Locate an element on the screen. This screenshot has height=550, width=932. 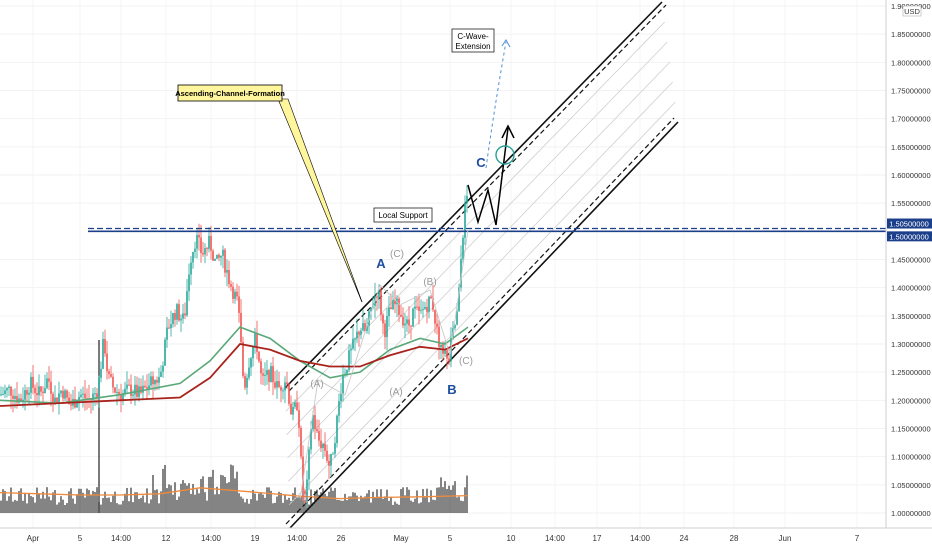
extension-label-box is located at coordinates (473, 40).